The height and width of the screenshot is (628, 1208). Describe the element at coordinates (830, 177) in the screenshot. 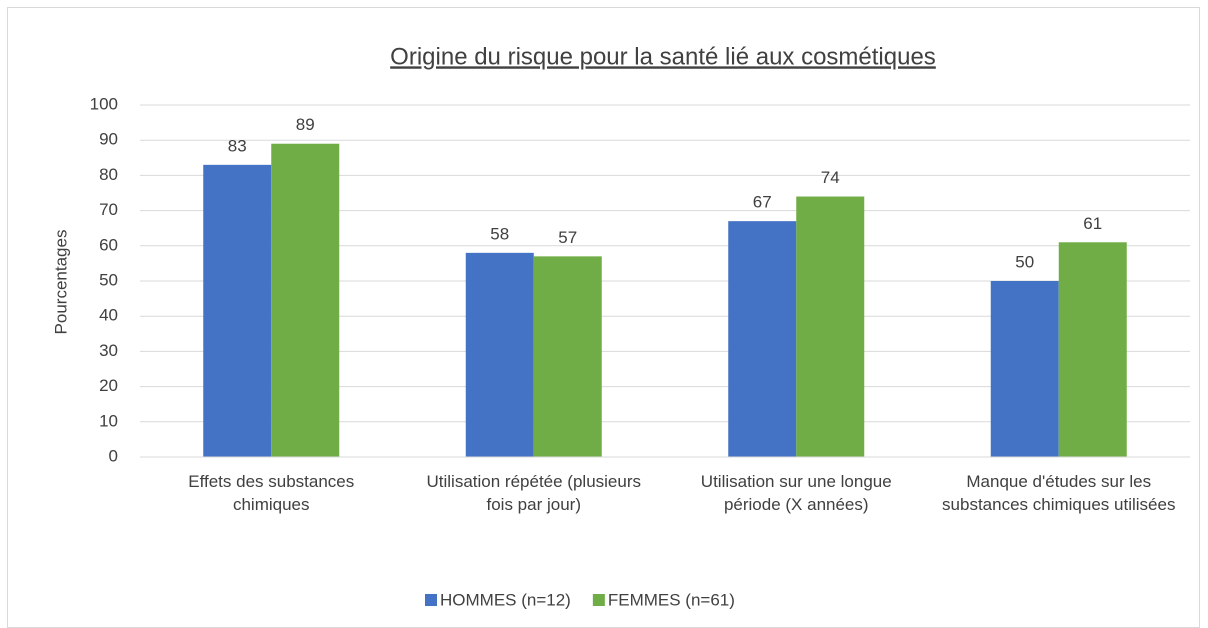

I see `data-label: 74` at that location.